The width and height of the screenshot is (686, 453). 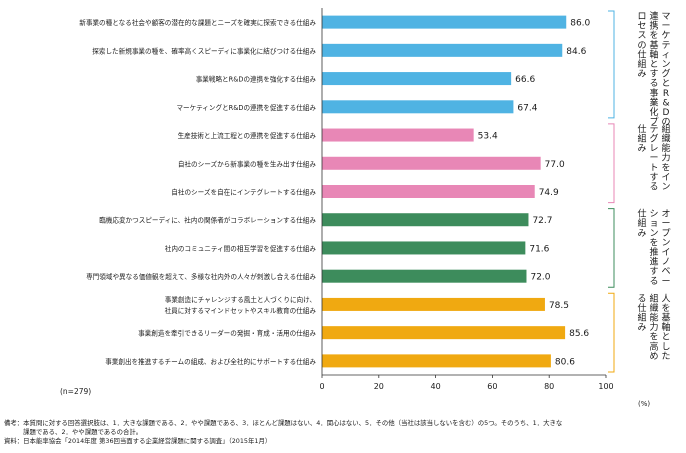 I want to click on category-label: 事業創造を牽引できるリーダーの発掘・育成・活用の仕組み, so click(x=227, y=333).